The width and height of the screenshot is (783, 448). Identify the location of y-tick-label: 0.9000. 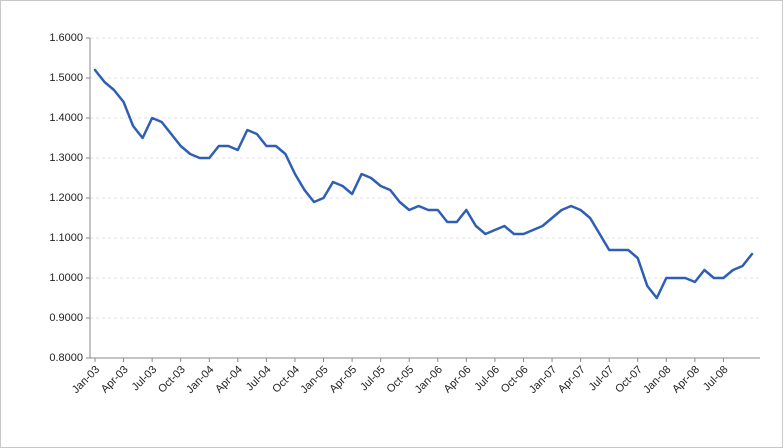
(66, 318).